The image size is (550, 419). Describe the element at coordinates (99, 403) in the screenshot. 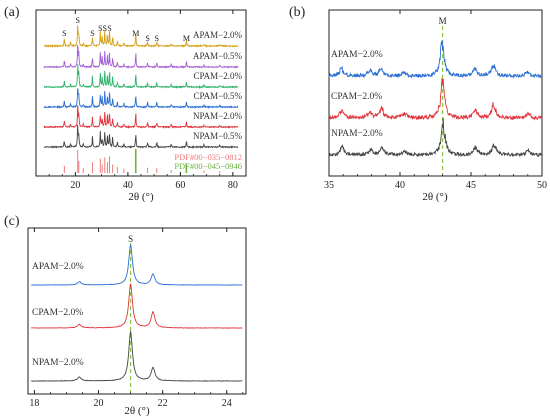

I see `panel-c-xtick-label: 20` at that location.